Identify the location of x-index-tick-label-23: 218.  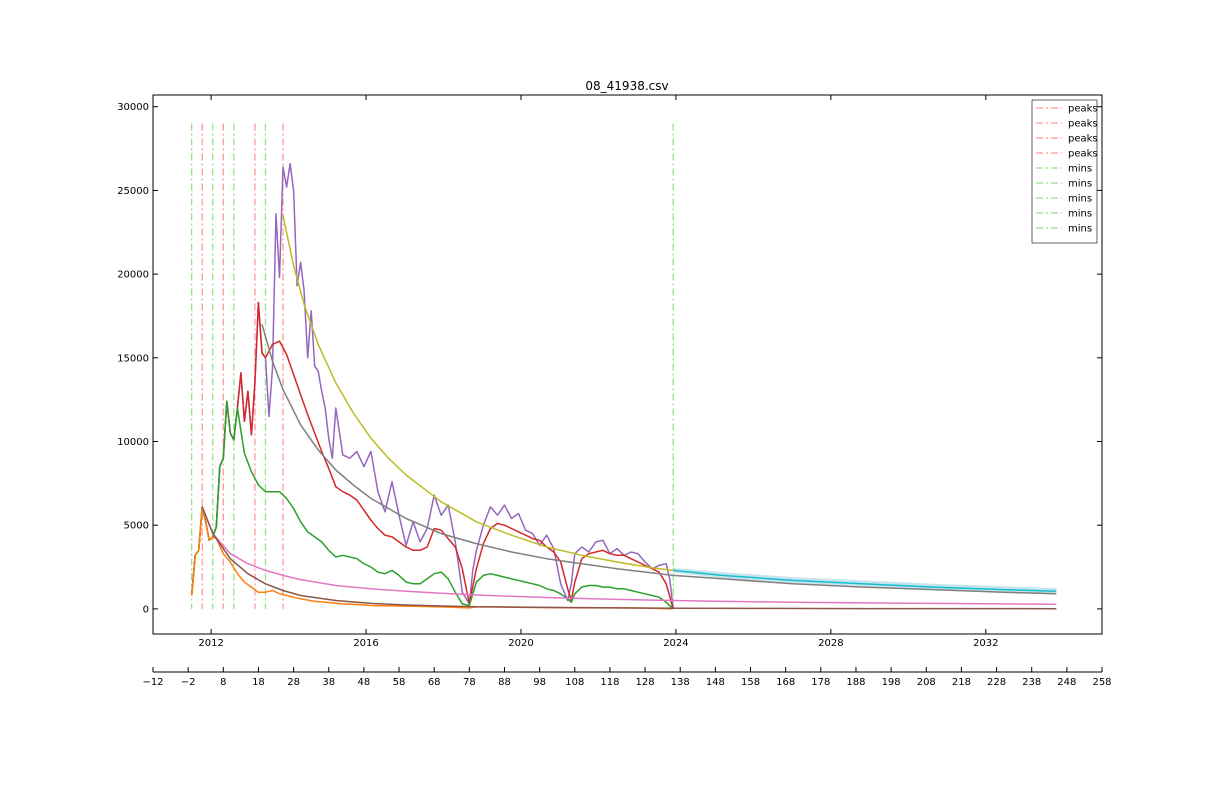
(961, 682).